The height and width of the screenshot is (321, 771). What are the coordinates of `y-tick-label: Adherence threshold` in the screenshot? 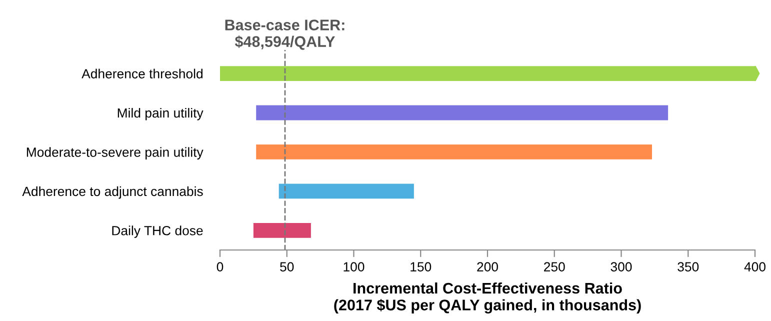 It's located at (142, 73).